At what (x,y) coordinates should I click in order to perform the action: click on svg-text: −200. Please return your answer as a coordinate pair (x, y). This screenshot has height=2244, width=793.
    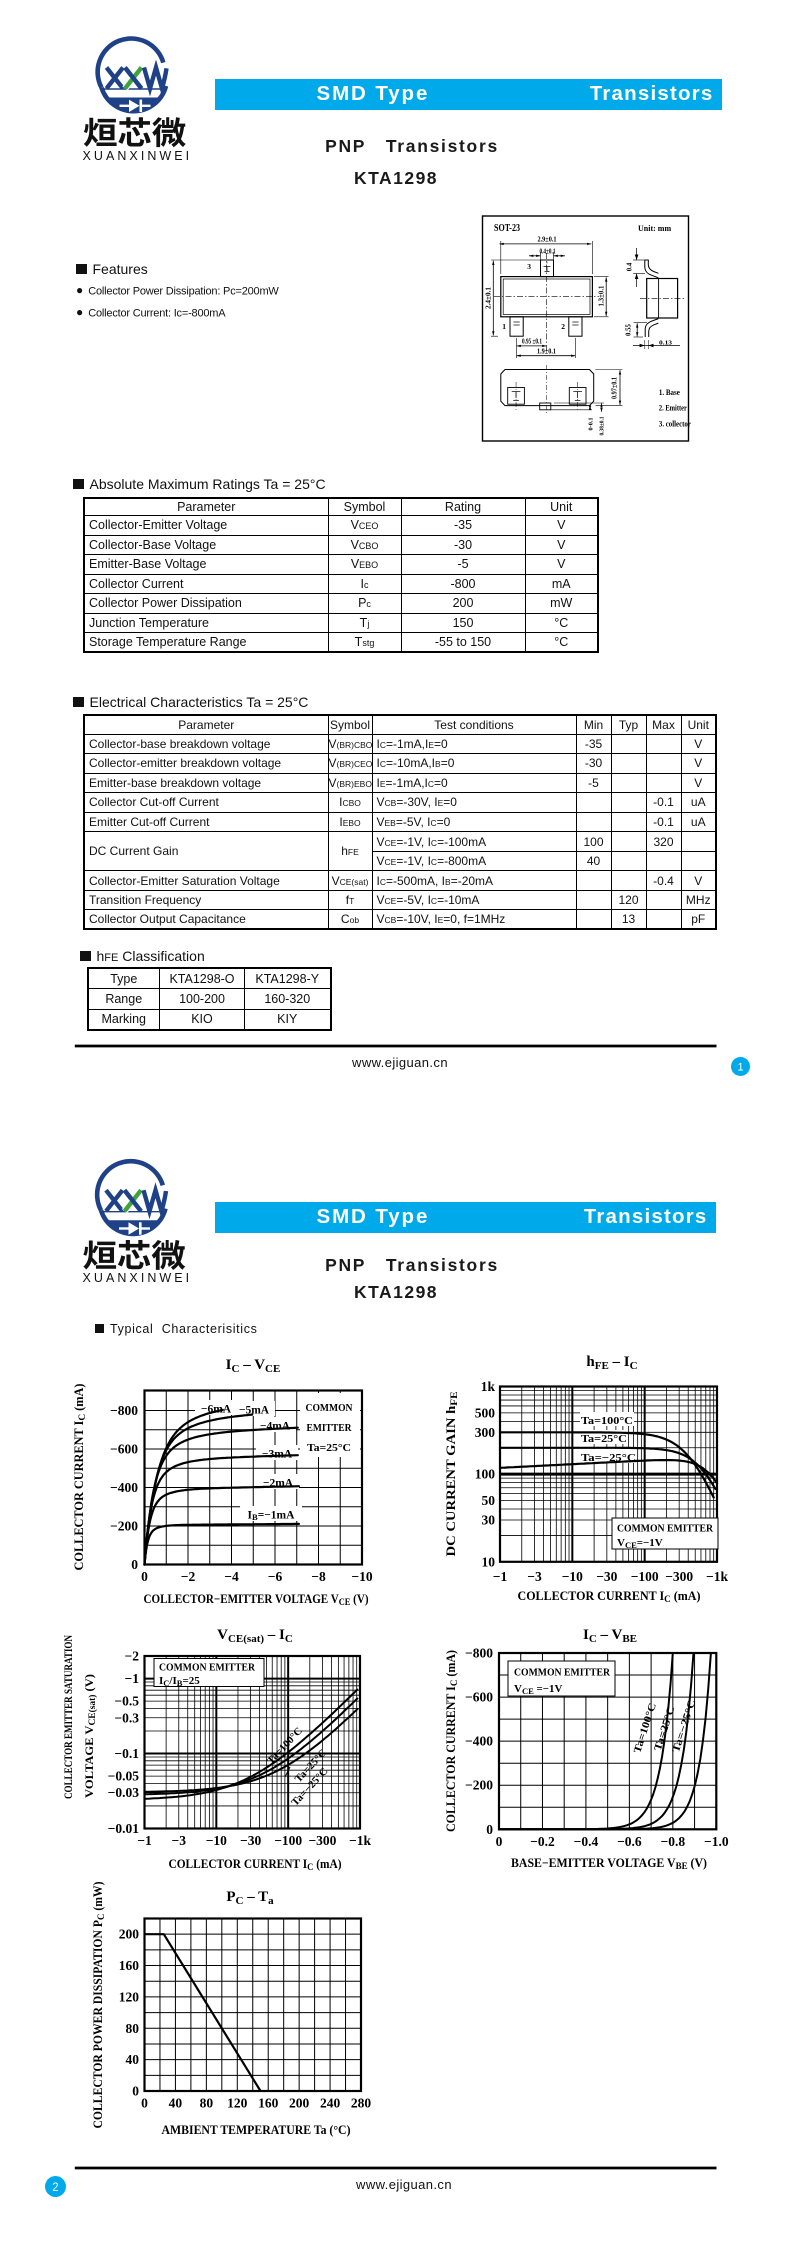
    Looking at the image, I should click on (479, 1785).